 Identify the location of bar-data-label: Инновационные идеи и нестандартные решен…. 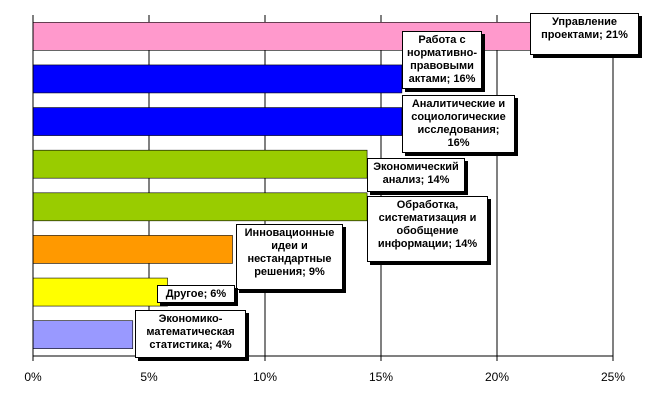
(289, 257).